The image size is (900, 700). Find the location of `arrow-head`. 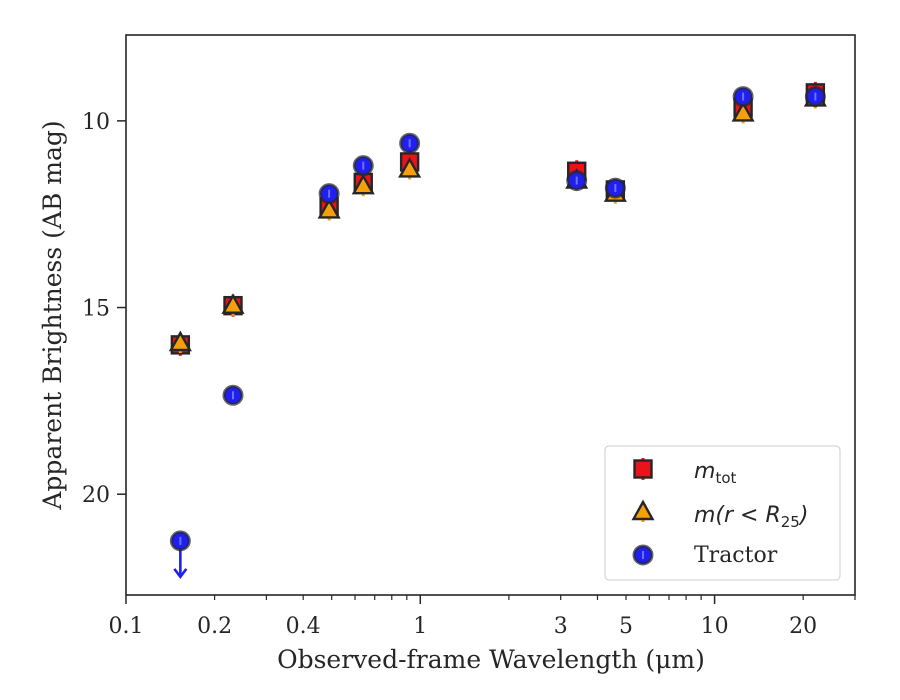

arrow-head is located at coordinates (180, 574).